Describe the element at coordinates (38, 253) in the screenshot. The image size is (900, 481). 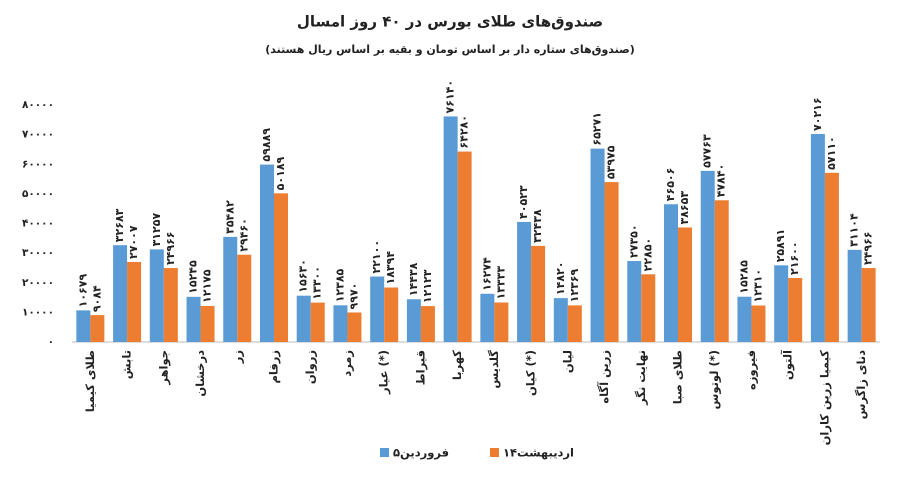
I see `y-tick-label: ۳۰۰۰۰` at that location.